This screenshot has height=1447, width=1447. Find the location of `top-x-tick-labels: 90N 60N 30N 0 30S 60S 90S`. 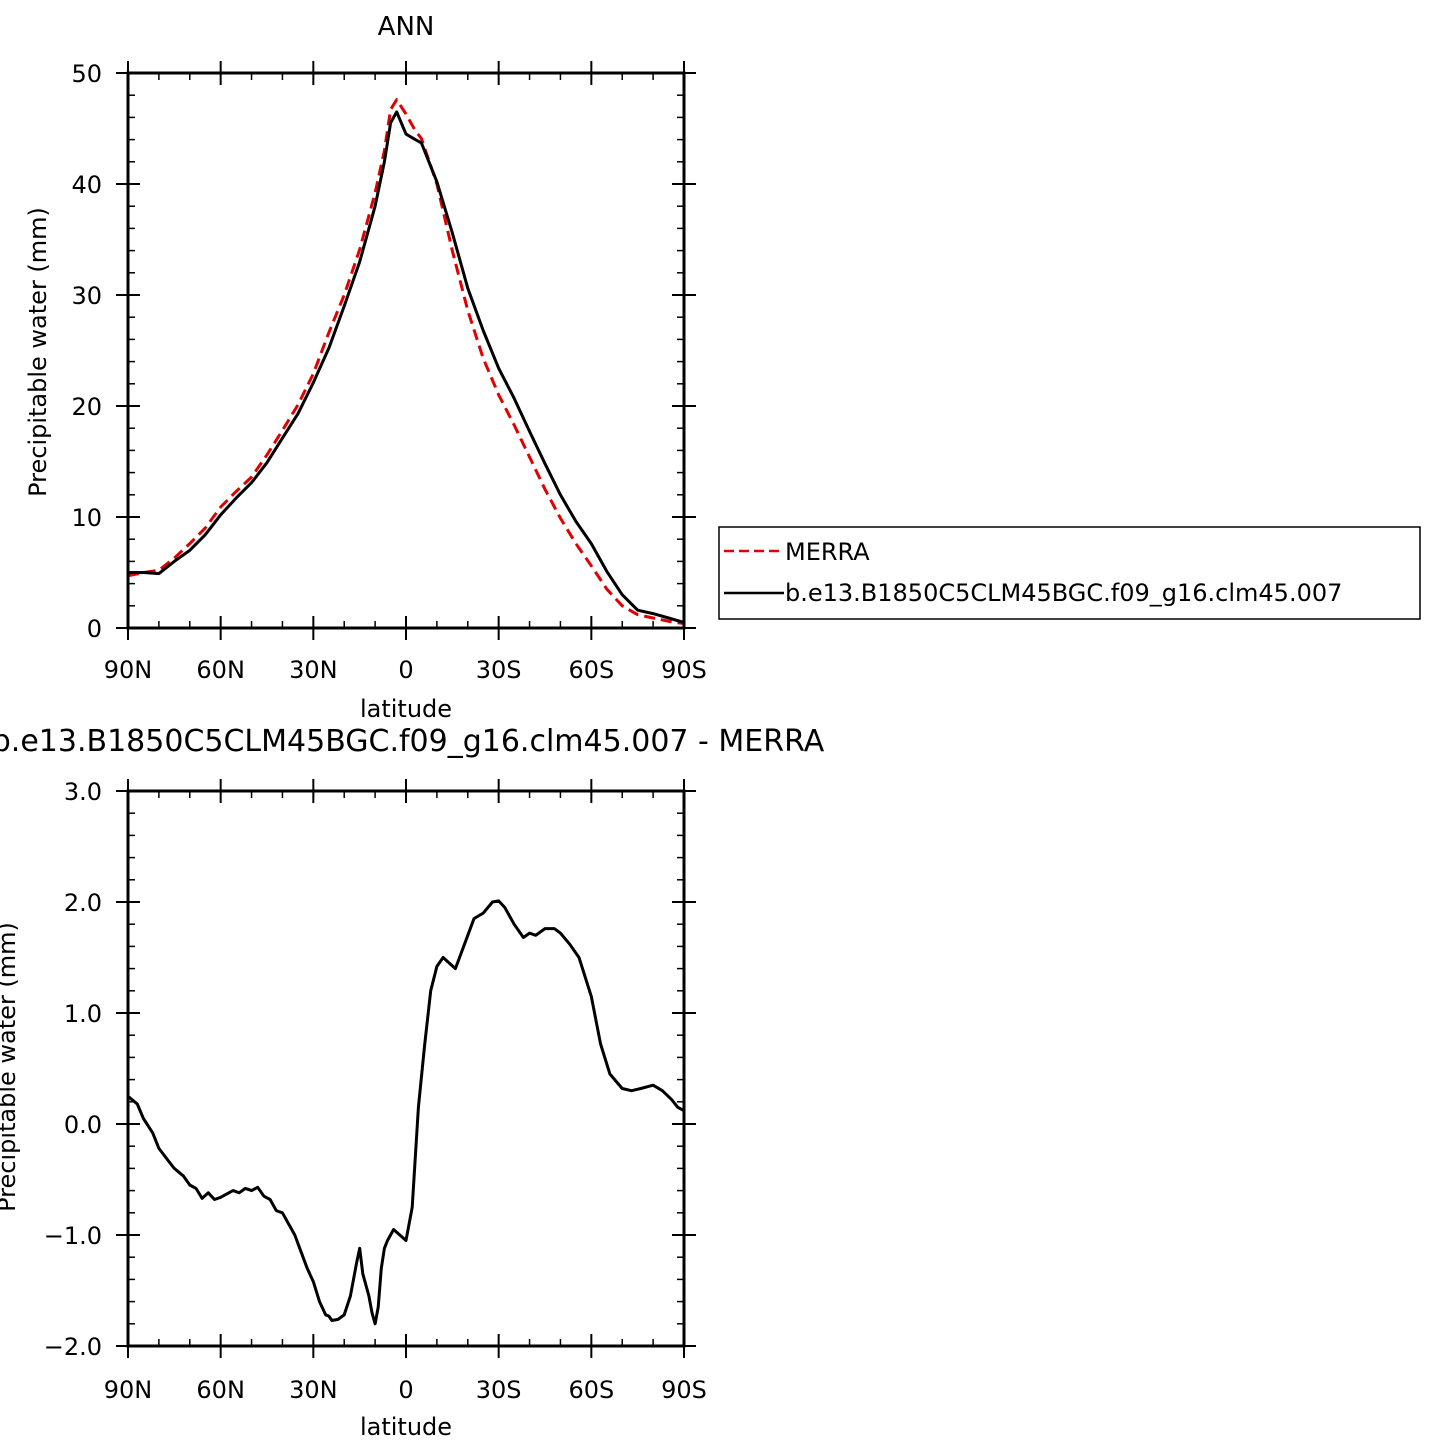

top-x-tick-labels: 90N 60N 30N 0 30S 60S 90S is located at coordinates (405, 670).